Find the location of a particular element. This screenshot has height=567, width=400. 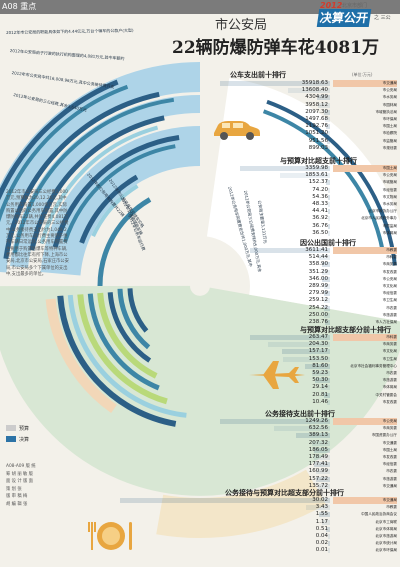

ranking-org-label: 市环保局 is located at coordinates (389, 119).